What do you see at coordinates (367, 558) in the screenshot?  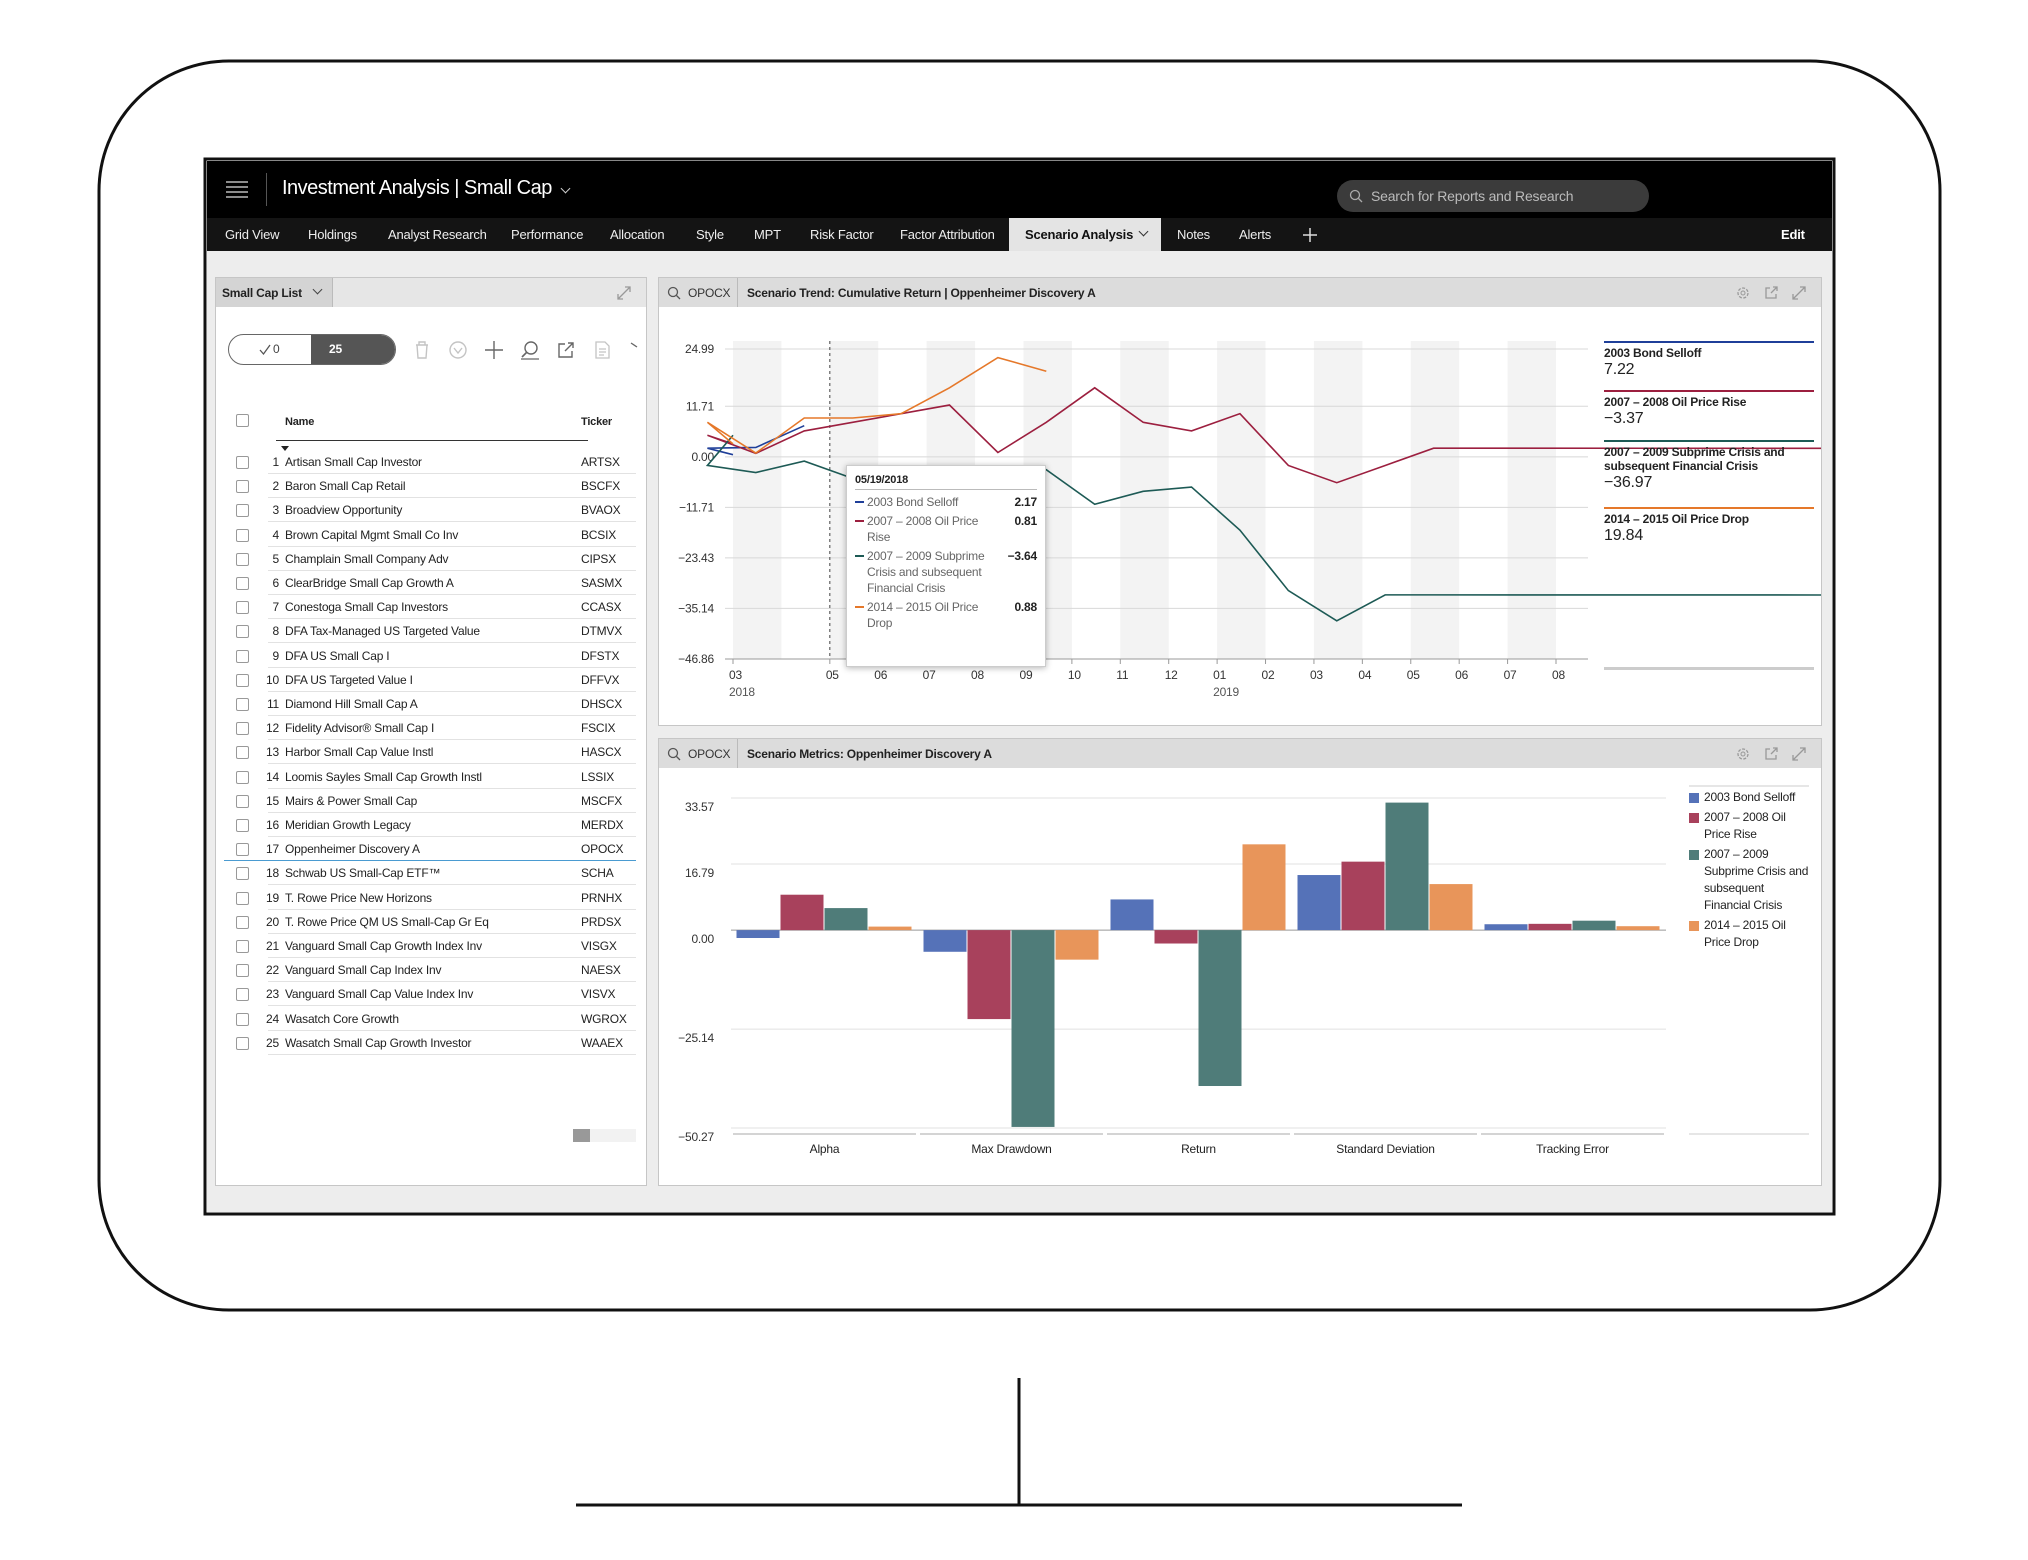 I see `fund-name: Champlain Small Company Adv` at bounding box center [367, 558].